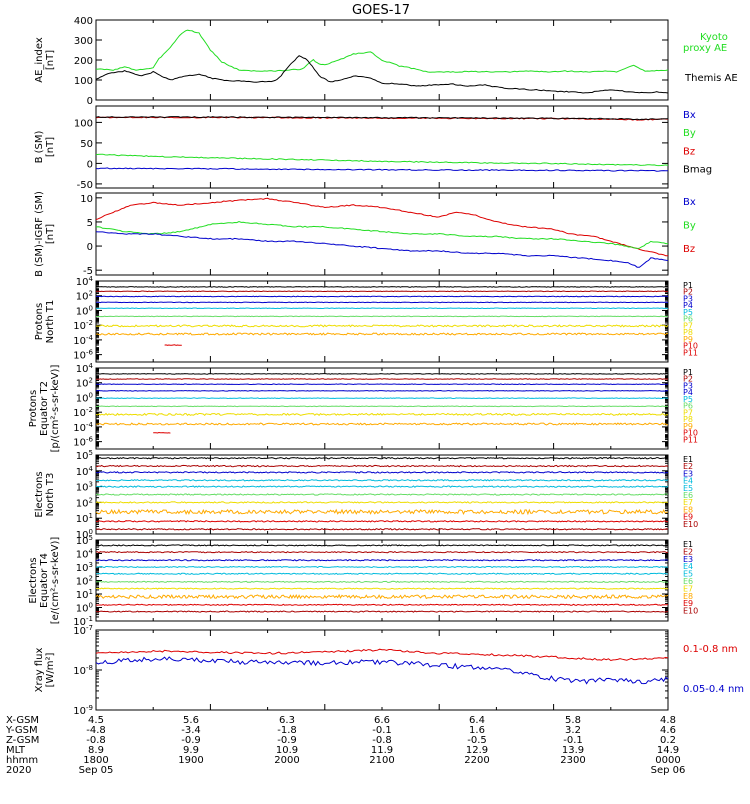 This screenshot has height=804, width=750. I want to click on x-row-value: 1900, so click(190, 760).